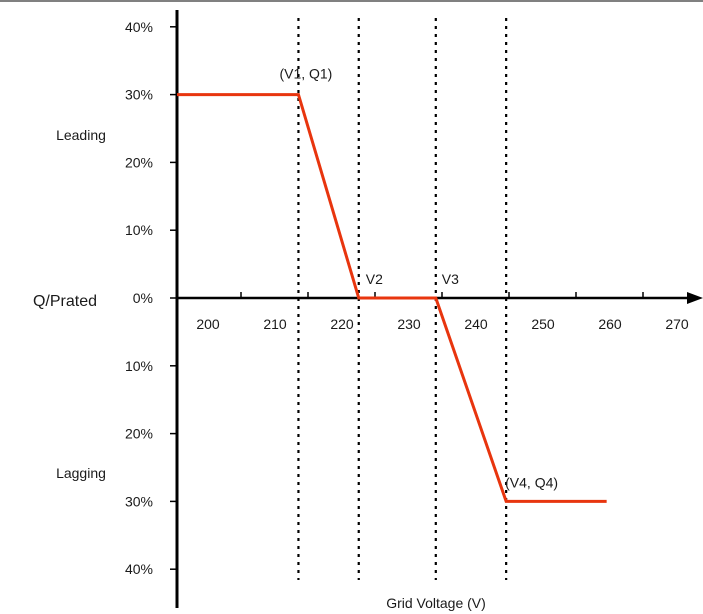 This screenshot has width=703, height=614. Describe the element at coordinates (450, 279) in the screenshot. I see `annotation-label: V3` at that location.